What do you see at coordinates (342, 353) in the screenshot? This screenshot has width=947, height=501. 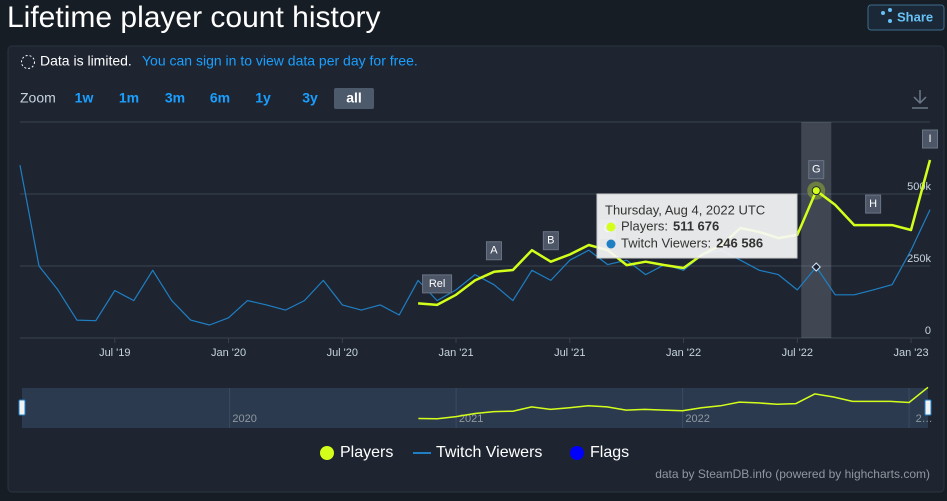 I see `x-tick-label: Jul '20` at bounding box center [342, 353].